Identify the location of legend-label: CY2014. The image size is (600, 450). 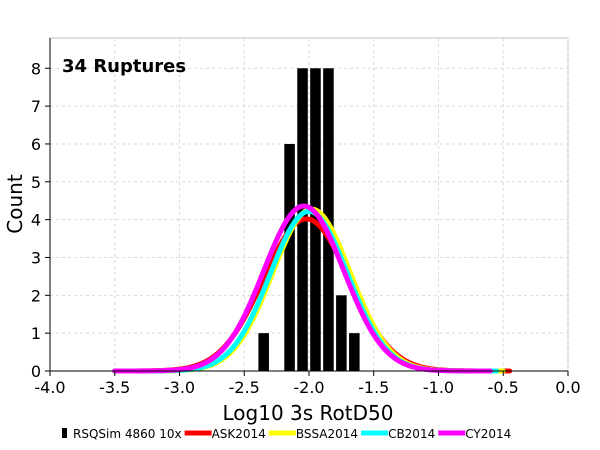
(488, 434).